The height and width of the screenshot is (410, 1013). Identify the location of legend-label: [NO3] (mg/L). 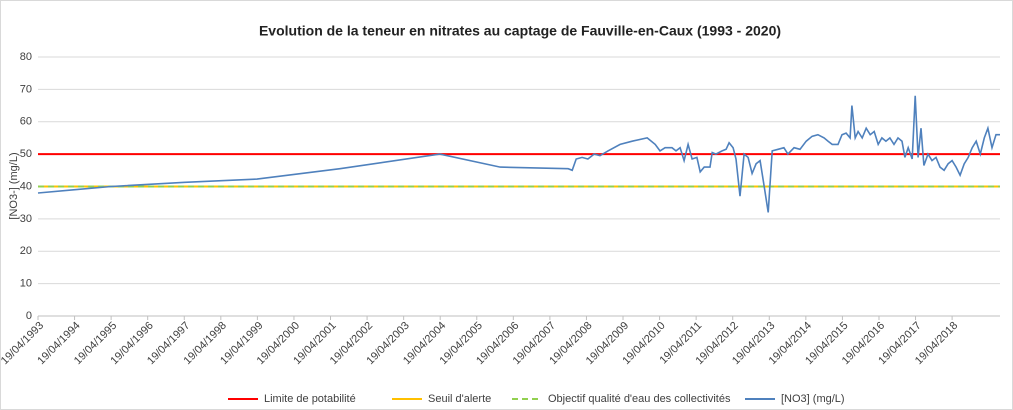
(813, 399).